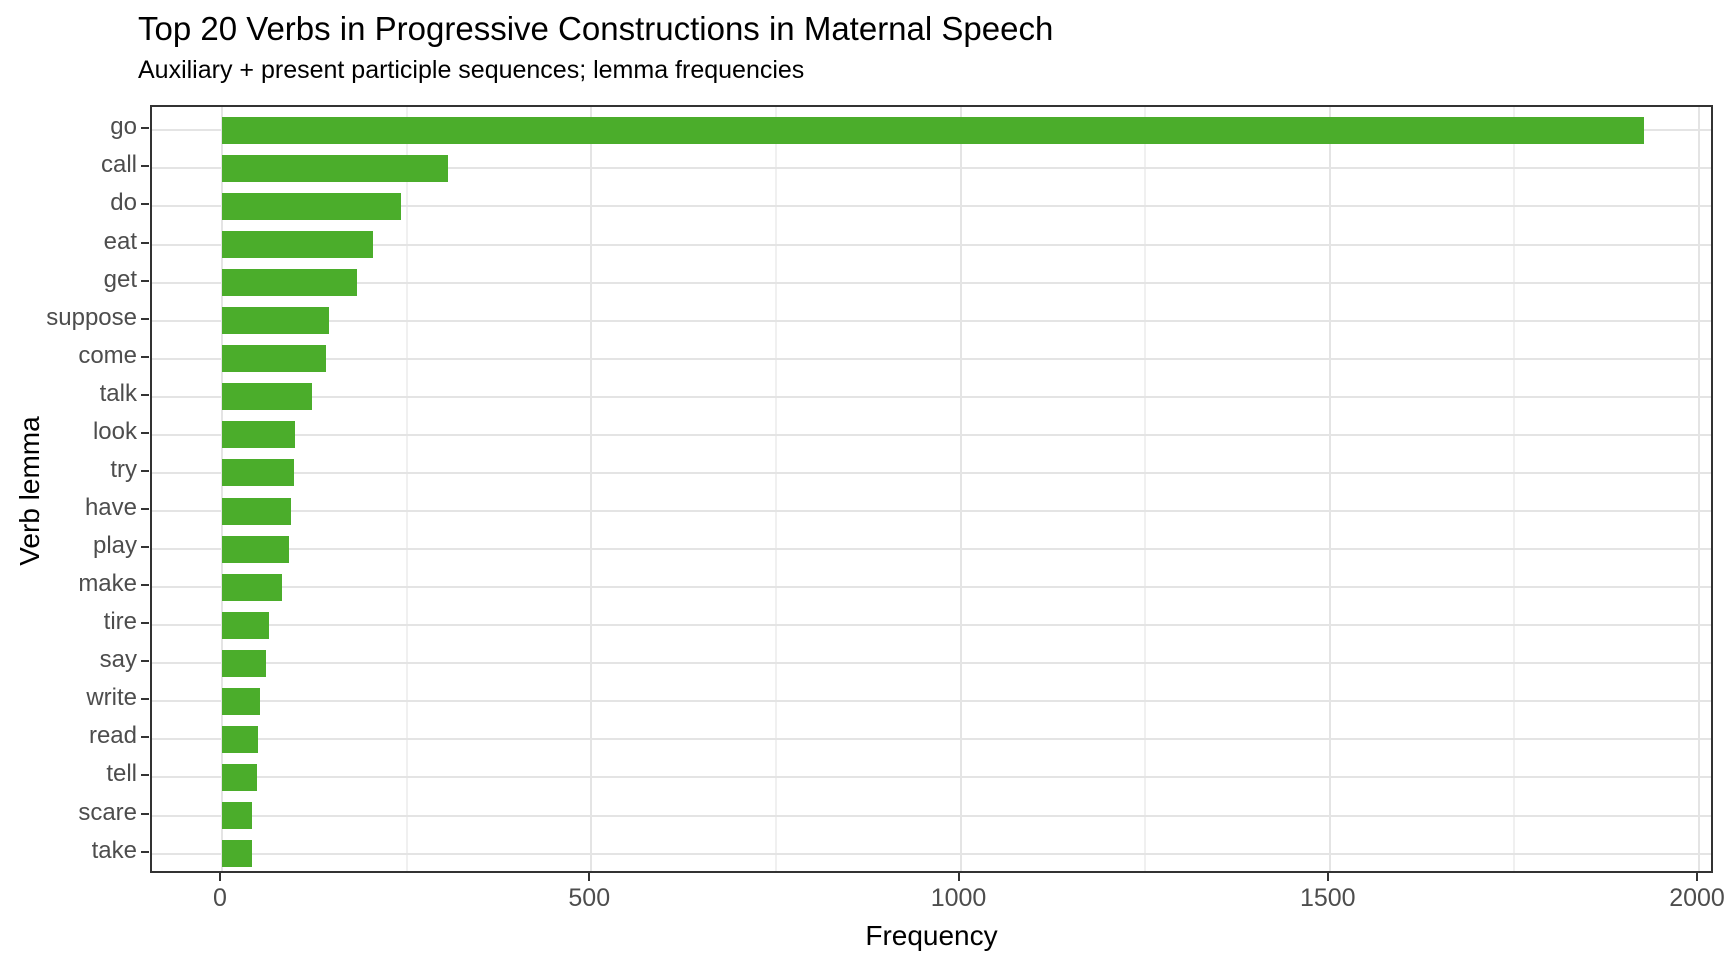 This screenshot has width=1728, height=960. Describe the element at coordinates (120, 241) in the screenshot. I see `y-tick-label-eat: eat` at that location.